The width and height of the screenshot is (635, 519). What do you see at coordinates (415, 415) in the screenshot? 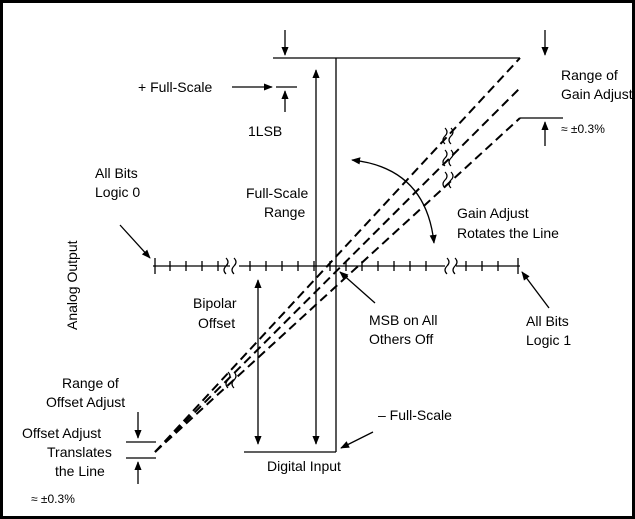
I see `full-scale-minus-label: – Full-Scale` at bounding box center [415, 415].